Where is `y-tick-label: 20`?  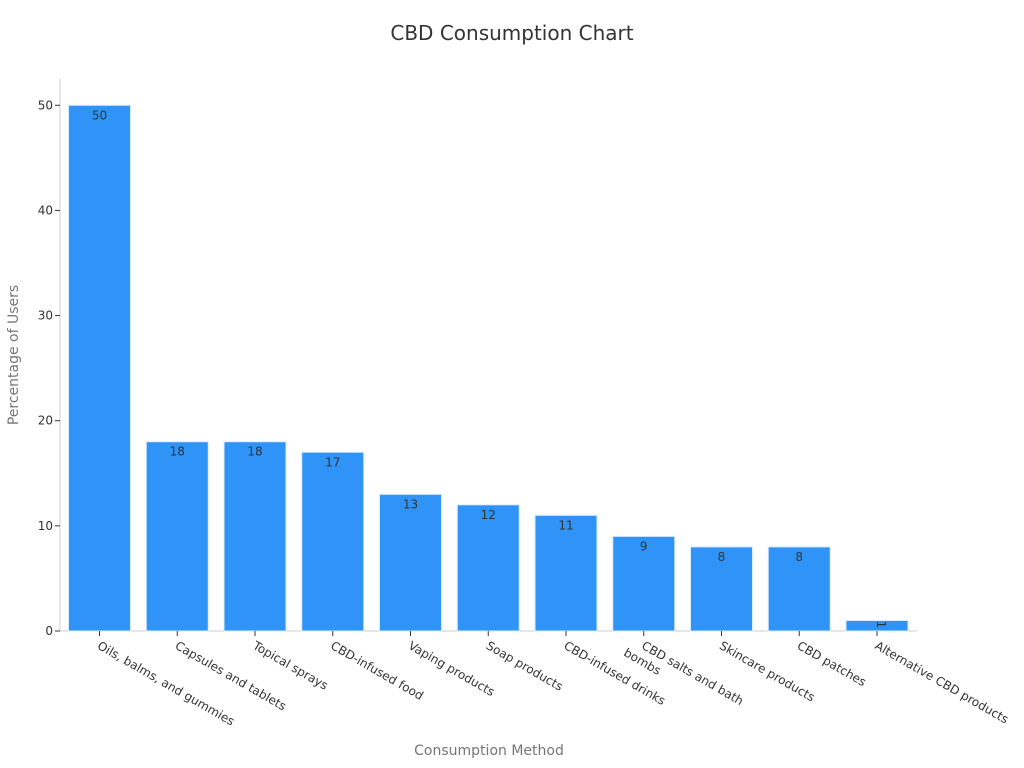 y-tick-label: 20 is located at coordinates (45, 421).